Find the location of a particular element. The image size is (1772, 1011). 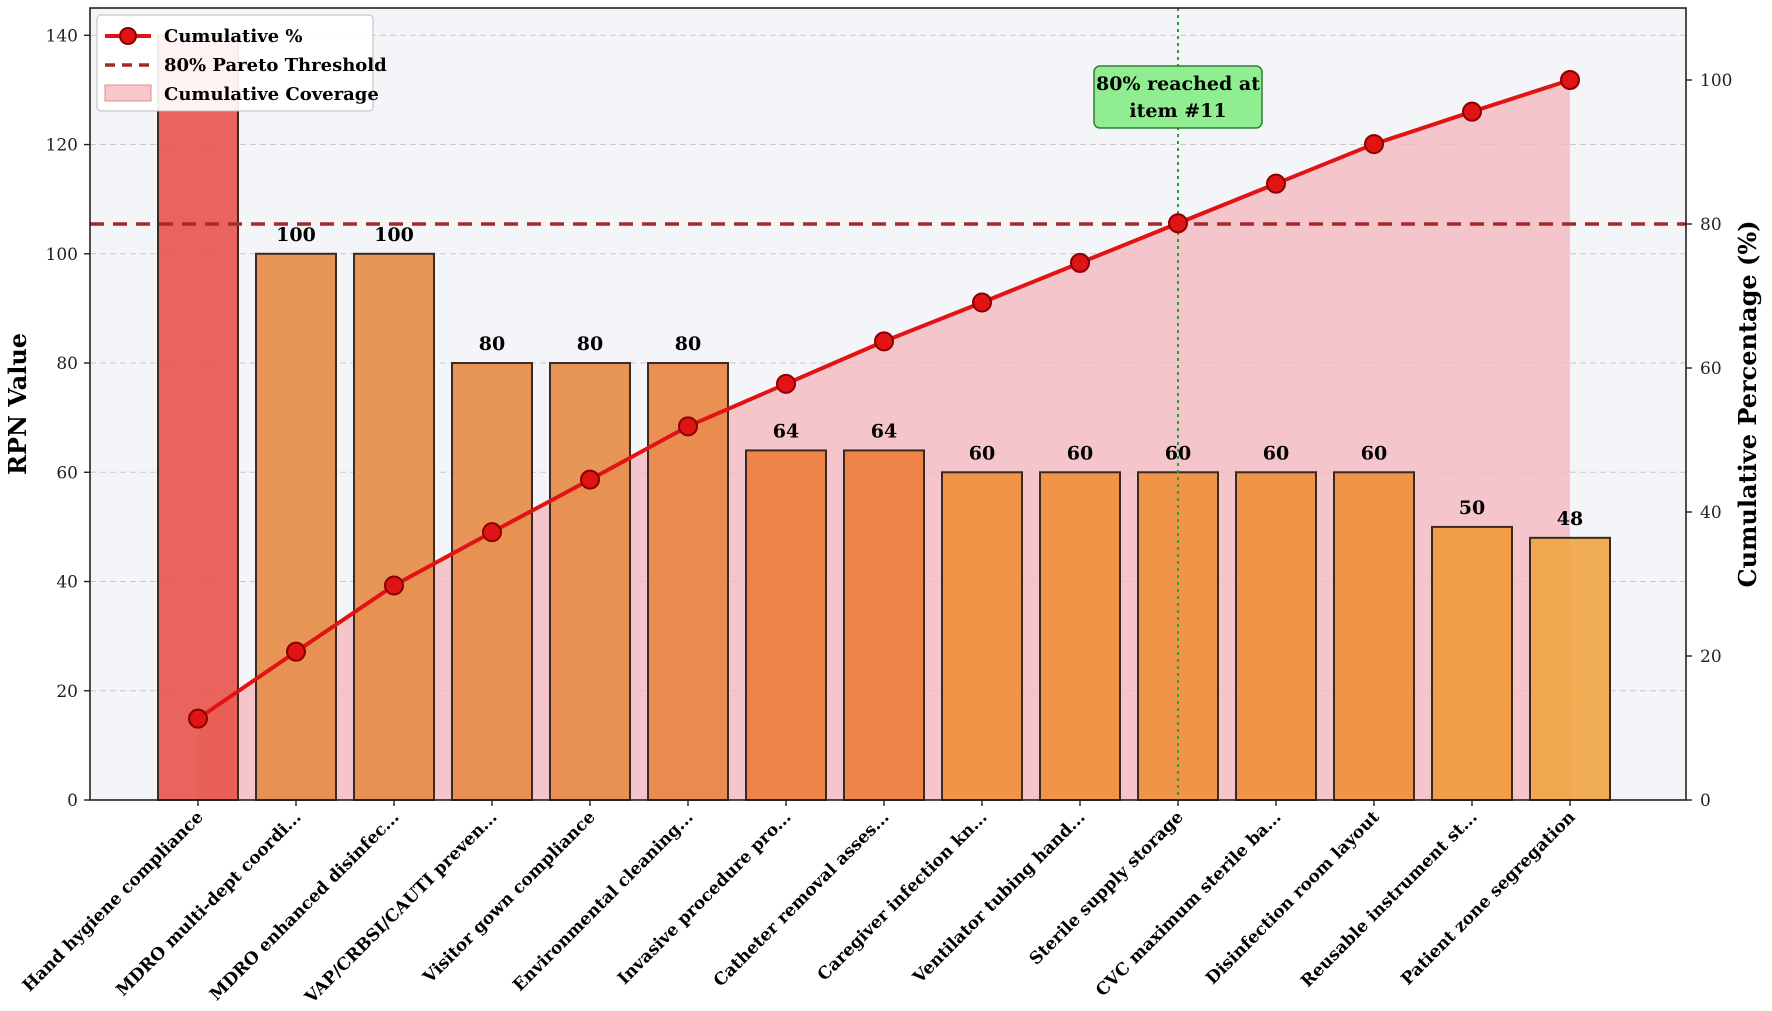

annotation-box is located at coordinates (1178, 97).